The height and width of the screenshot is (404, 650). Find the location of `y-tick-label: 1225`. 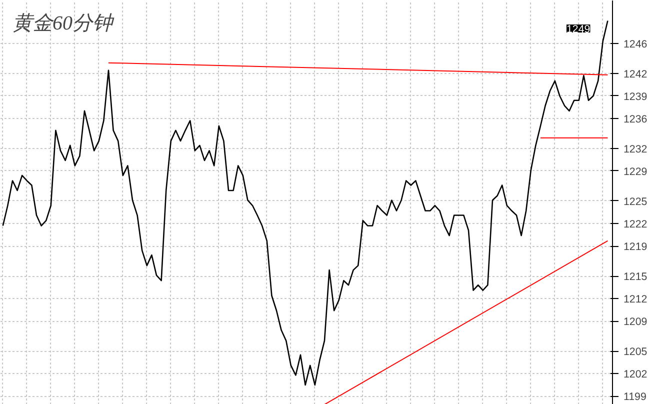

y-tick-label: 1225 is located at coordinates (636, 202).